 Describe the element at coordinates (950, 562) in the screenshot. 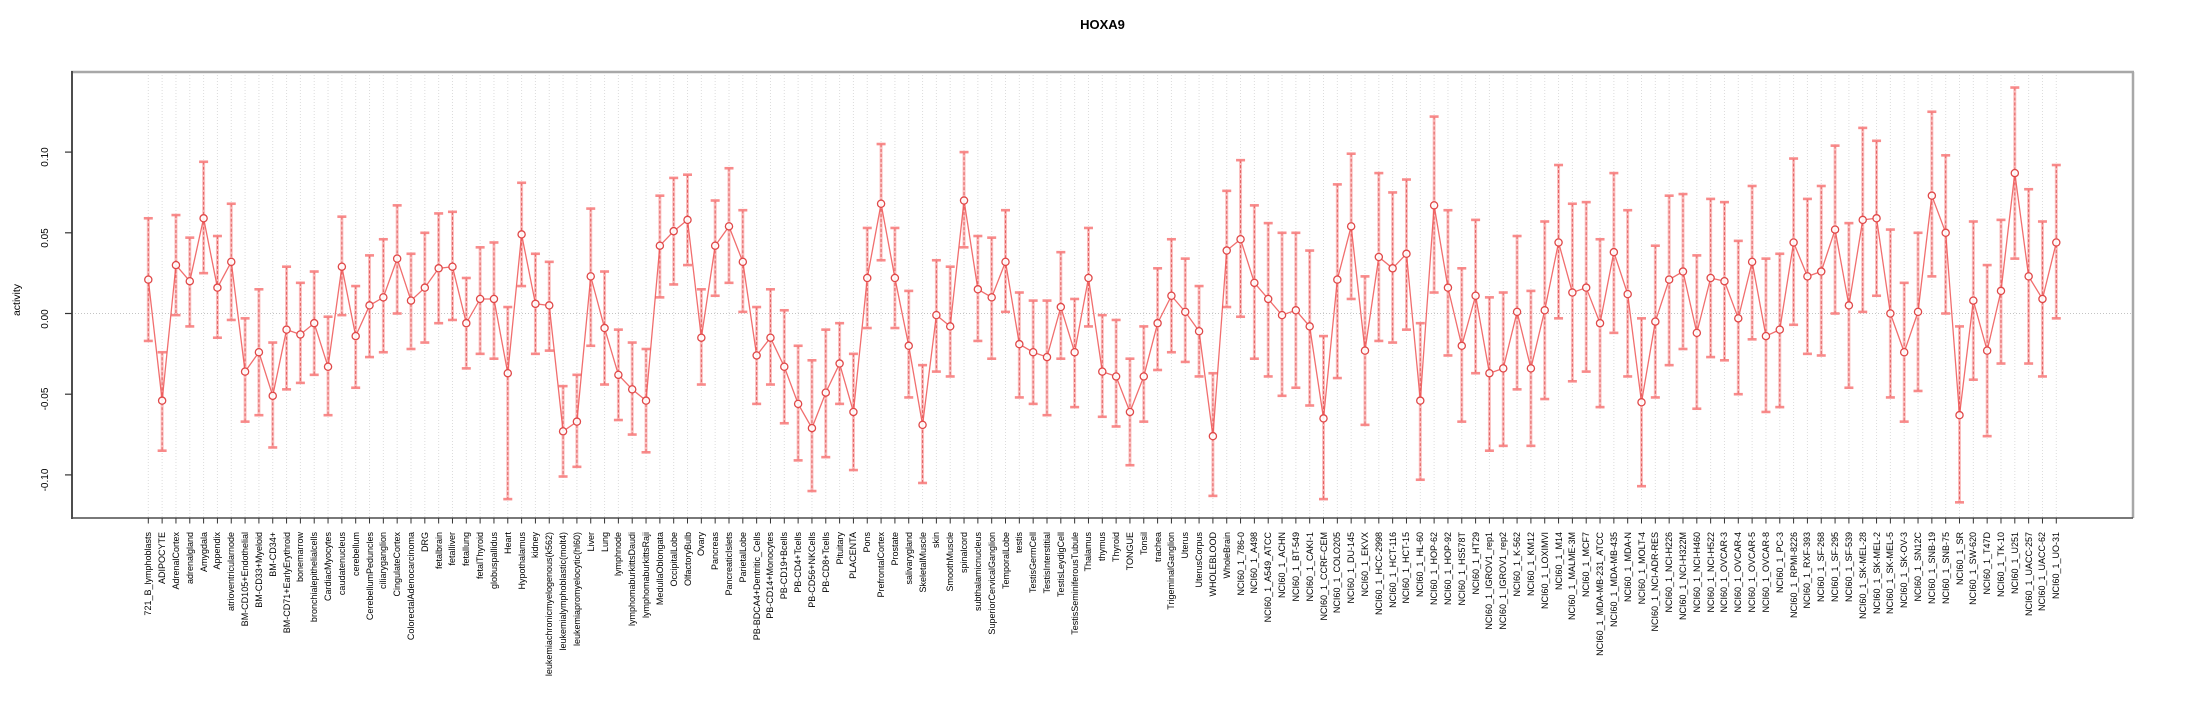

I see `x-axis-label-text: SmoothMuscle` at that location.